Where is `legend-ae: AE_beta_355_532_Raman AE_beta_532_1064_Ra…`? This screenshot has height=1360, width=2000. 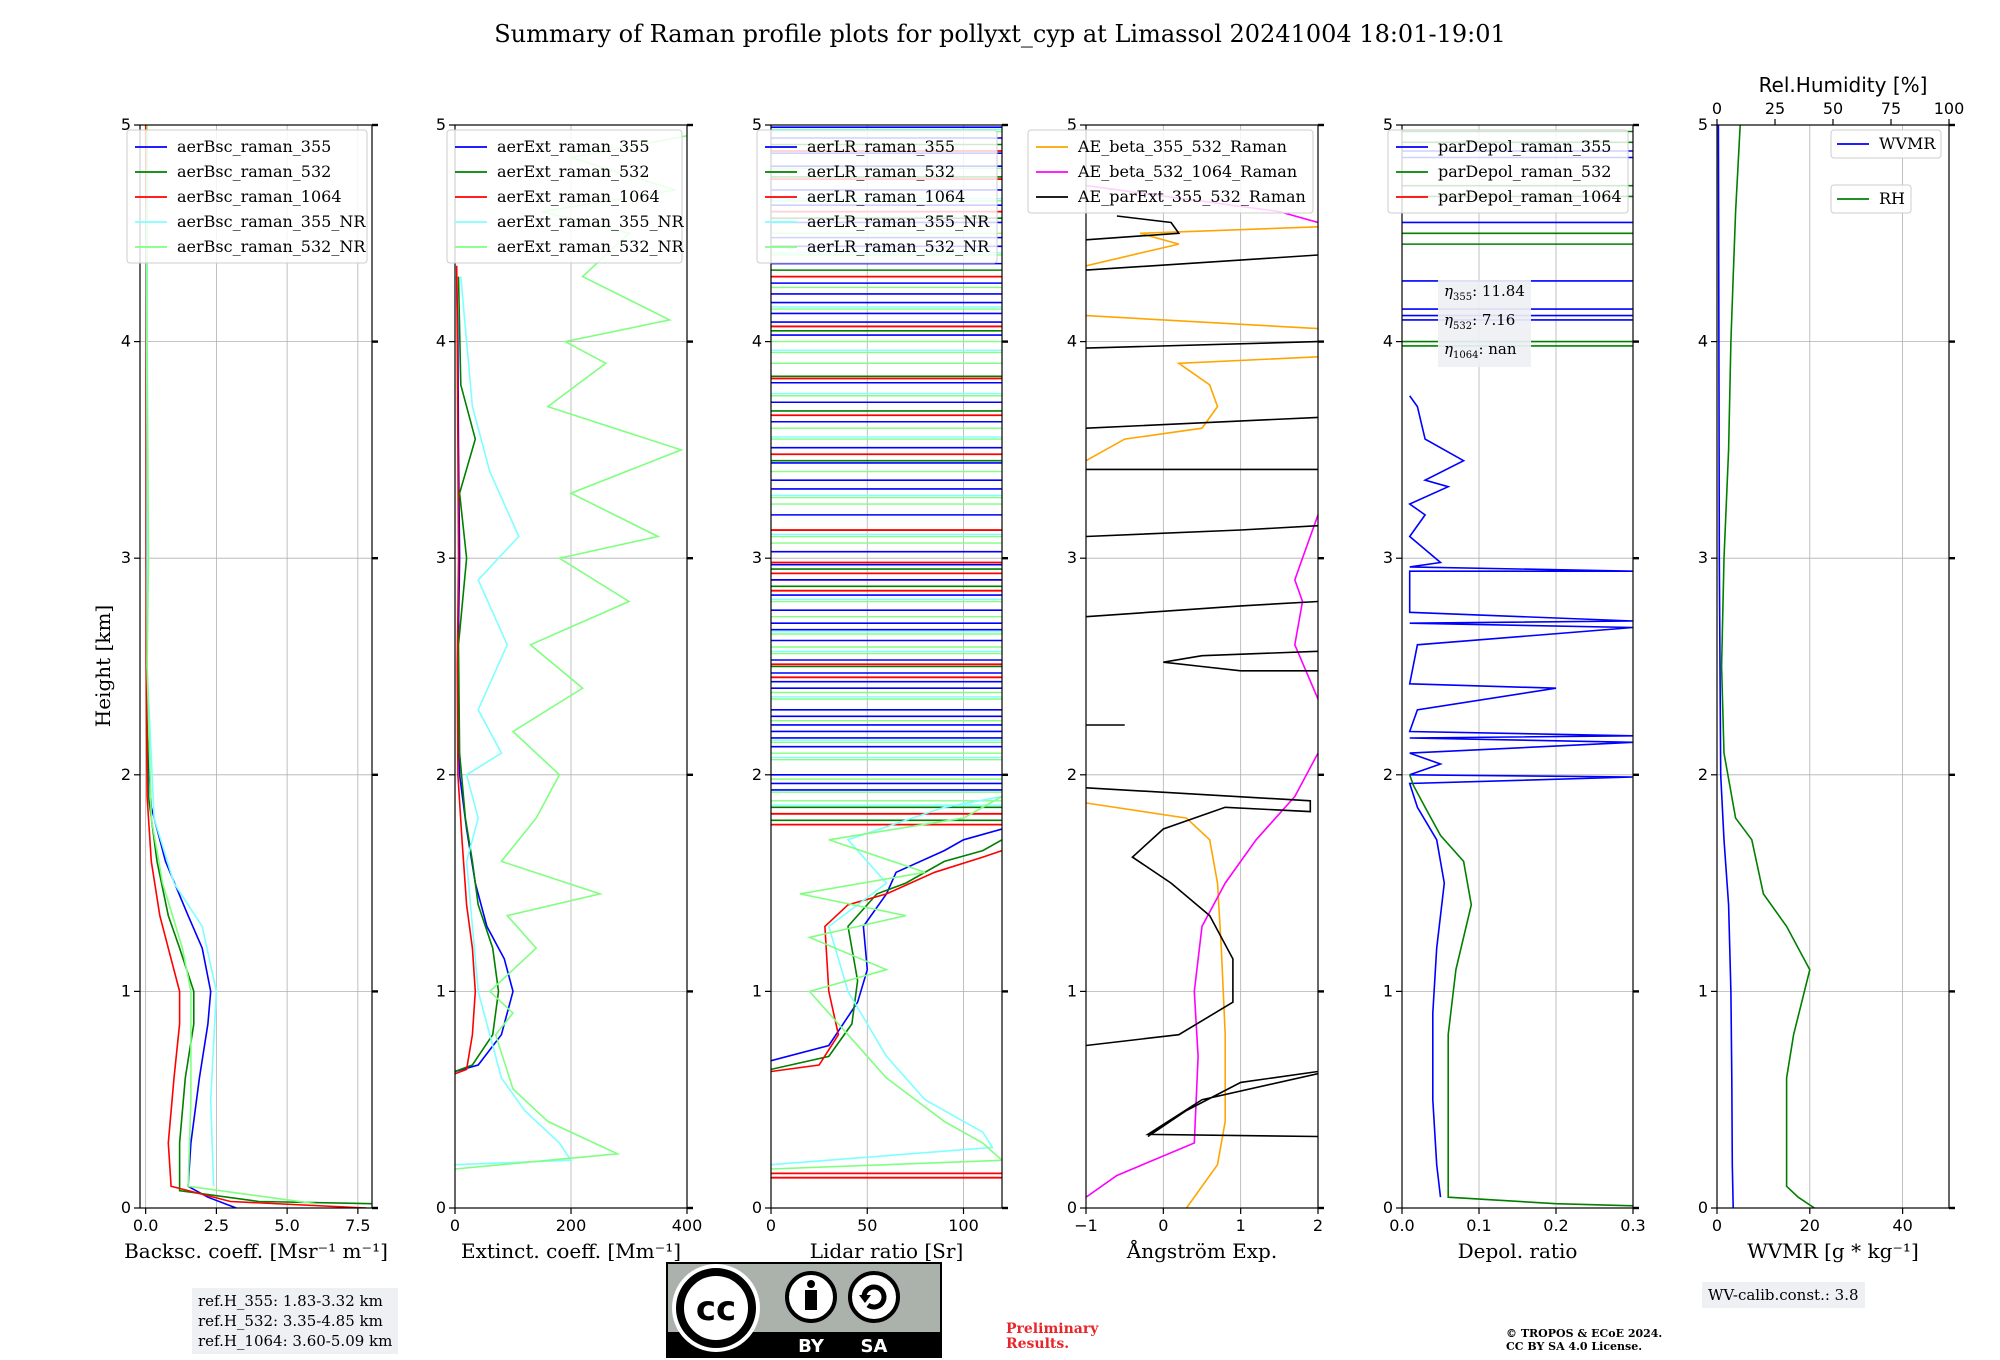 legend-ae: AE_beta_355_532_Raman AE_beta_532_1064_Ra… is located at coordinates (1170, 171).